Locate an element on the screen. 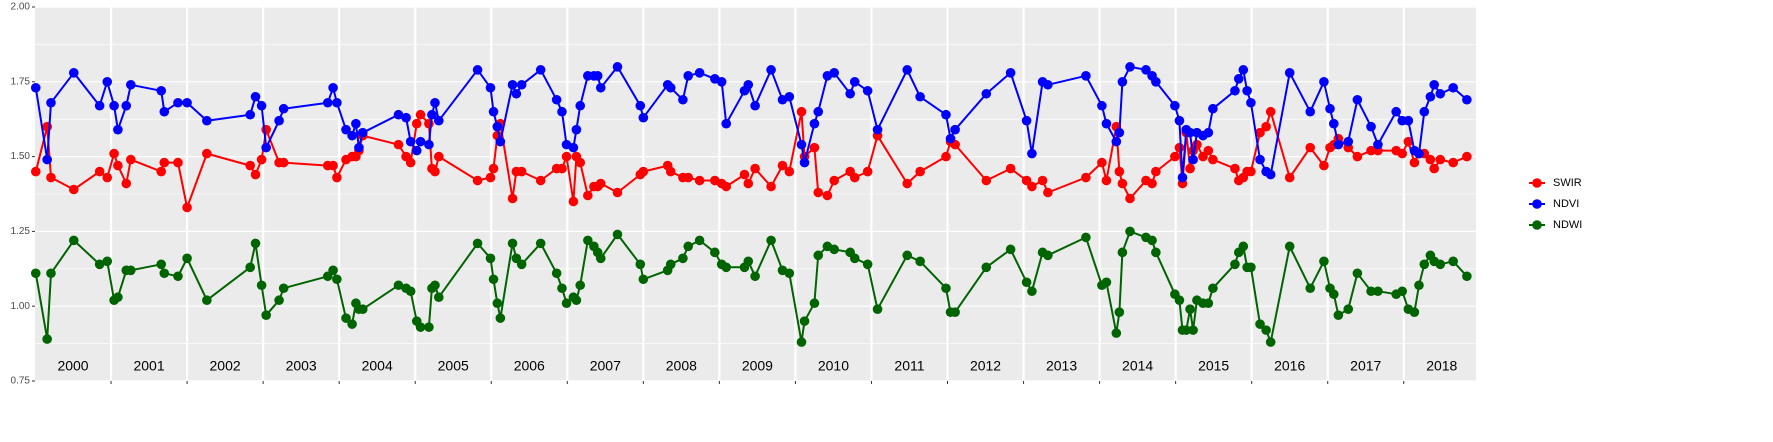 The width and height of the screenshot is (1773, 442). legend-key-point is located at coordinates (1537, 204).